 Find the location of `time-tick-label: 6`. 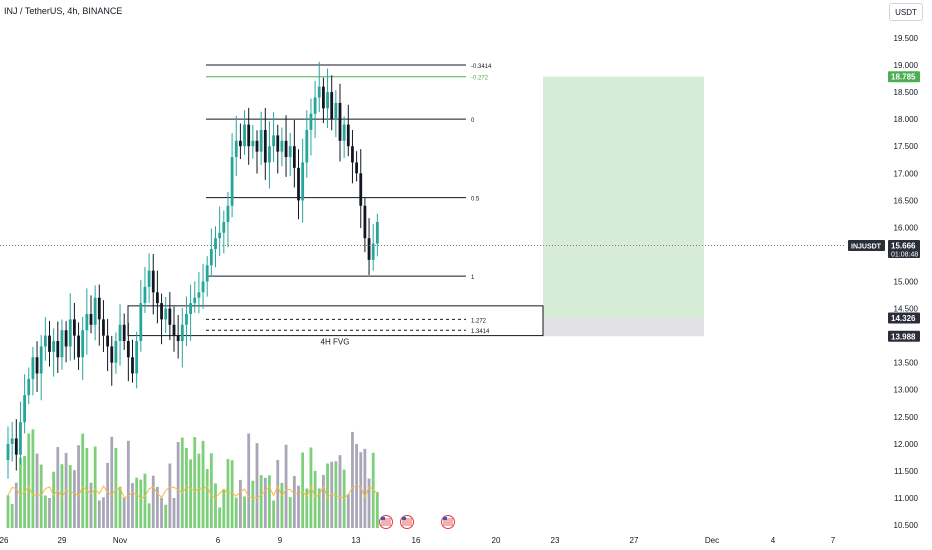

time-tick-label: 6 is located at coordinates (218, 540).